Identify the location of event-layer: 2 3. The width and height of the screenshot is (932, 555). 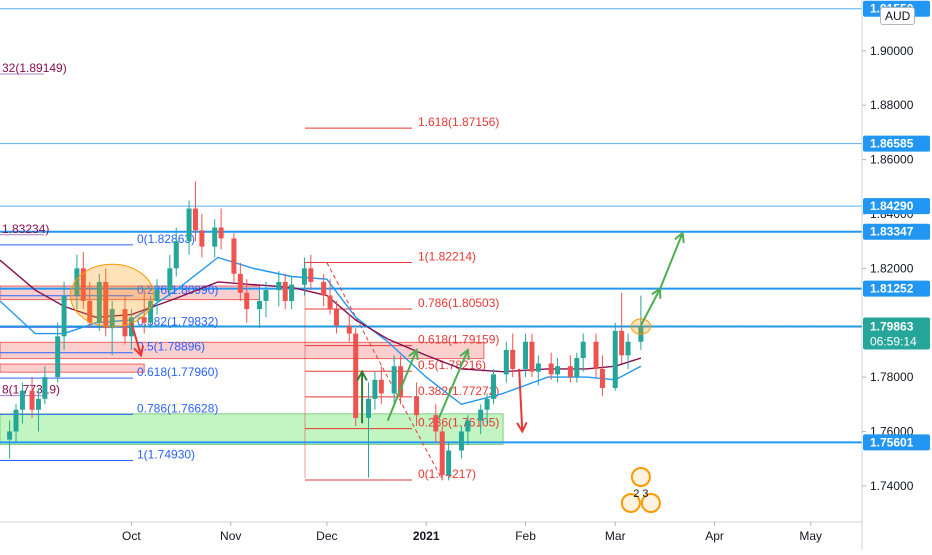
(640, 490).